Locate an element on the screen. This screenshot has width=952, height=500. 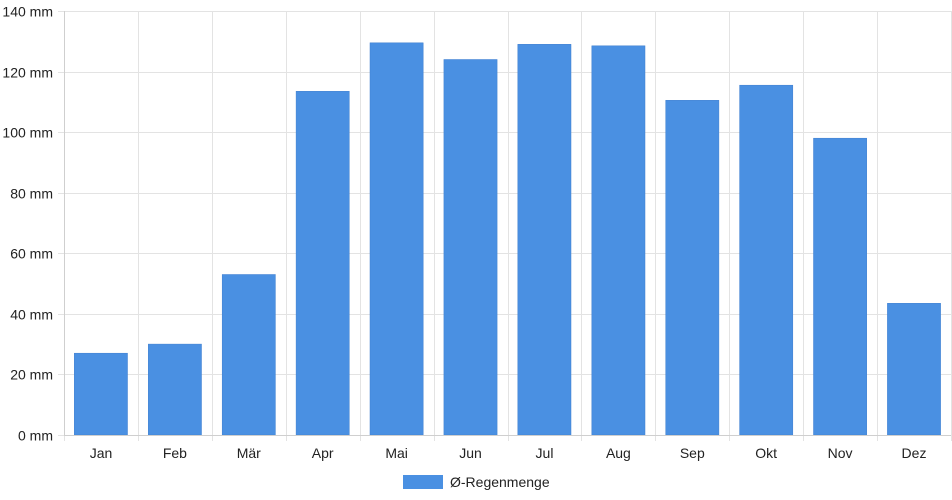
x-tick-label: Aug is located at coordinates (618, 453).